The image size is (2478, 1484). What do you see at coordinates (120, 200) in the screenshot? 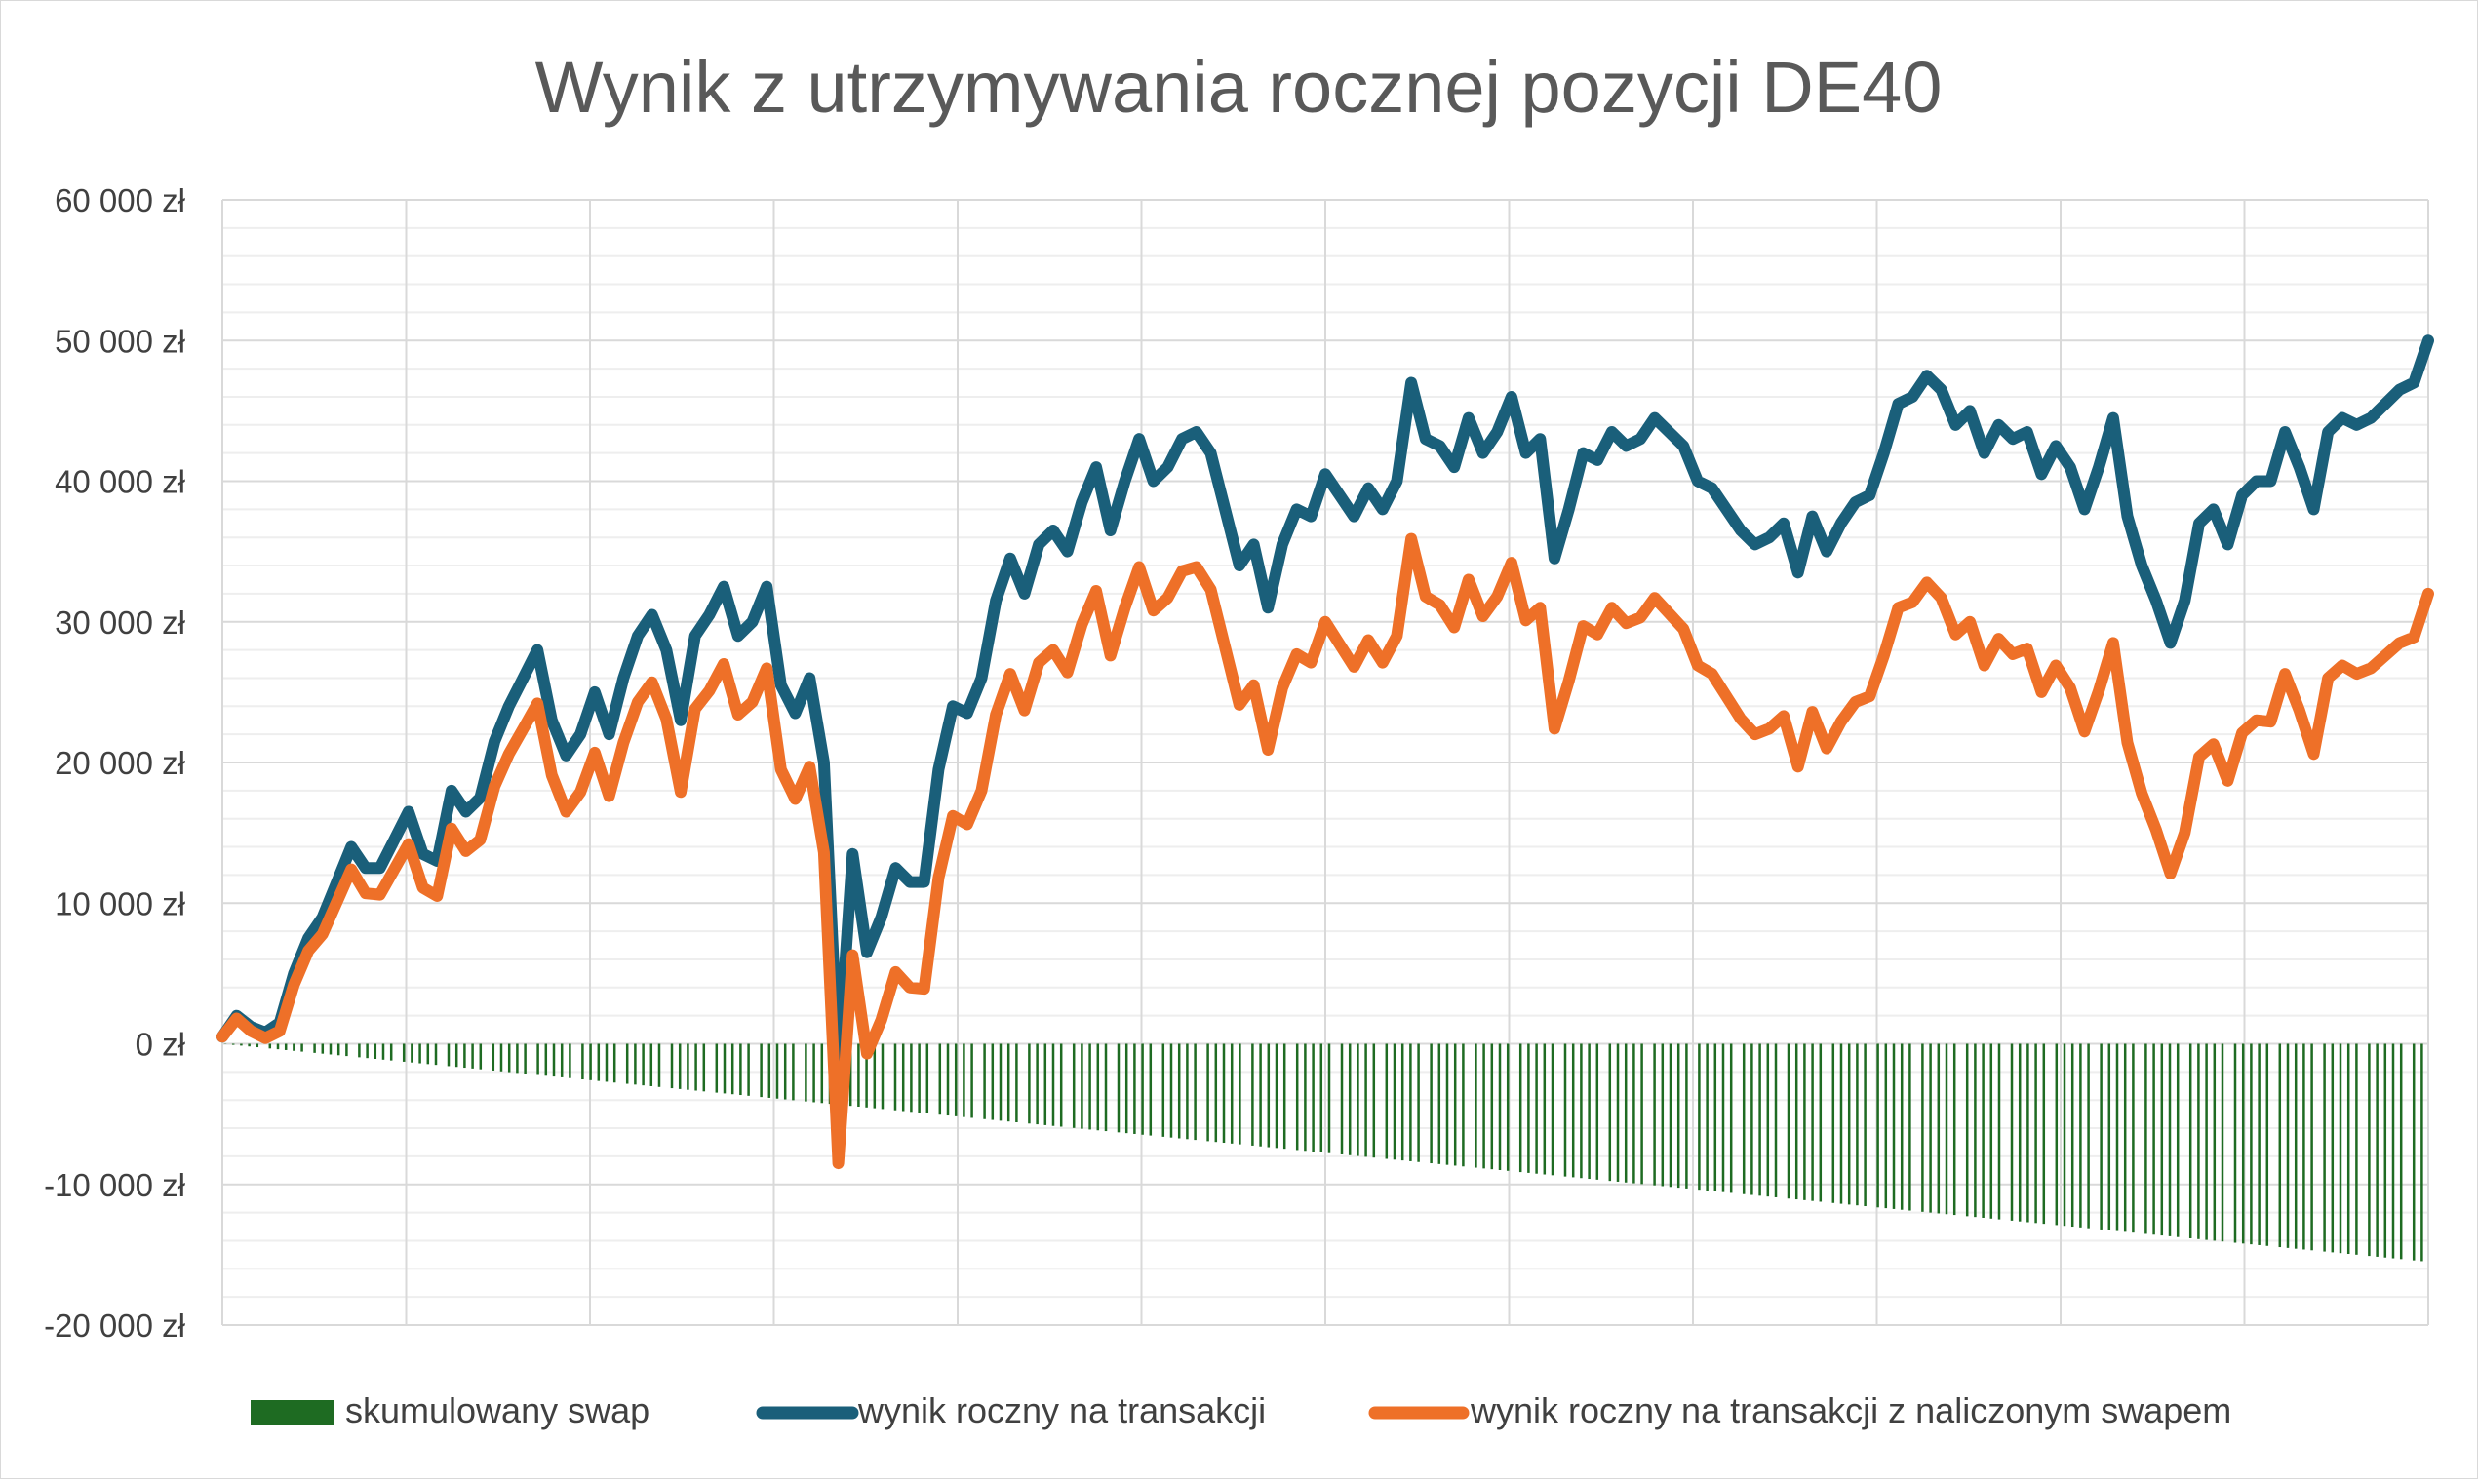
I see `y-tick-label: 60 000 zł` at bounding box center [120, 200].